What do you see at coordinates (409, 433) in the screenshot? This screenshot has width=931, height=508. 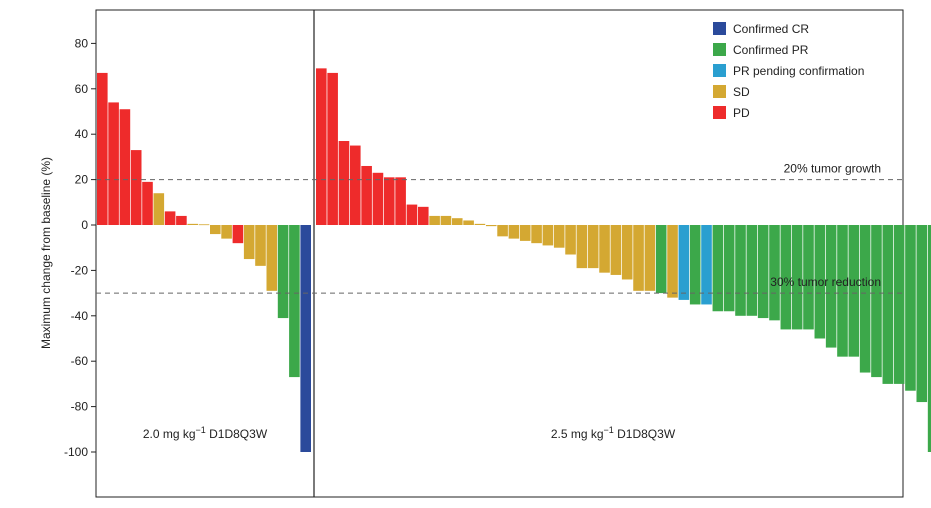 I see `panel-labels: 2.0 mg kg−1 D1D8Q3W 2.5 mg kg−1 D1D8Q3W` at bounding box center [409, 433].